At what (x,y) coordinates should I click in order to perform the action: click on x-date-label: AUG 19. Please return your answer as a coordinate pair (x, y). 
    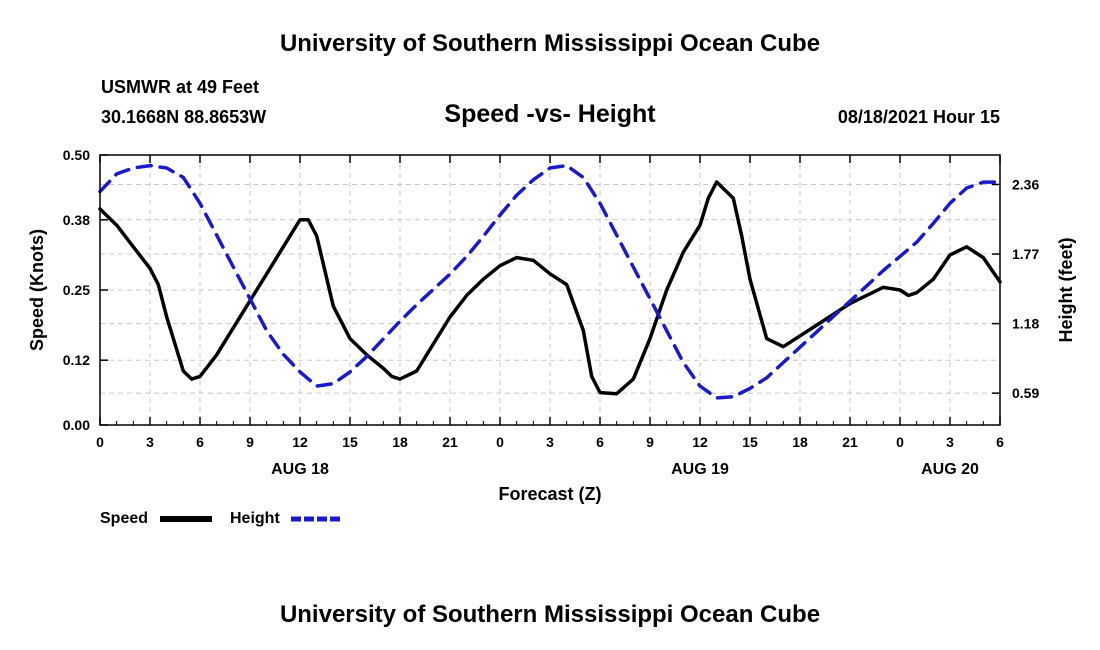
    Looking at the image, I should click on (700, 469).